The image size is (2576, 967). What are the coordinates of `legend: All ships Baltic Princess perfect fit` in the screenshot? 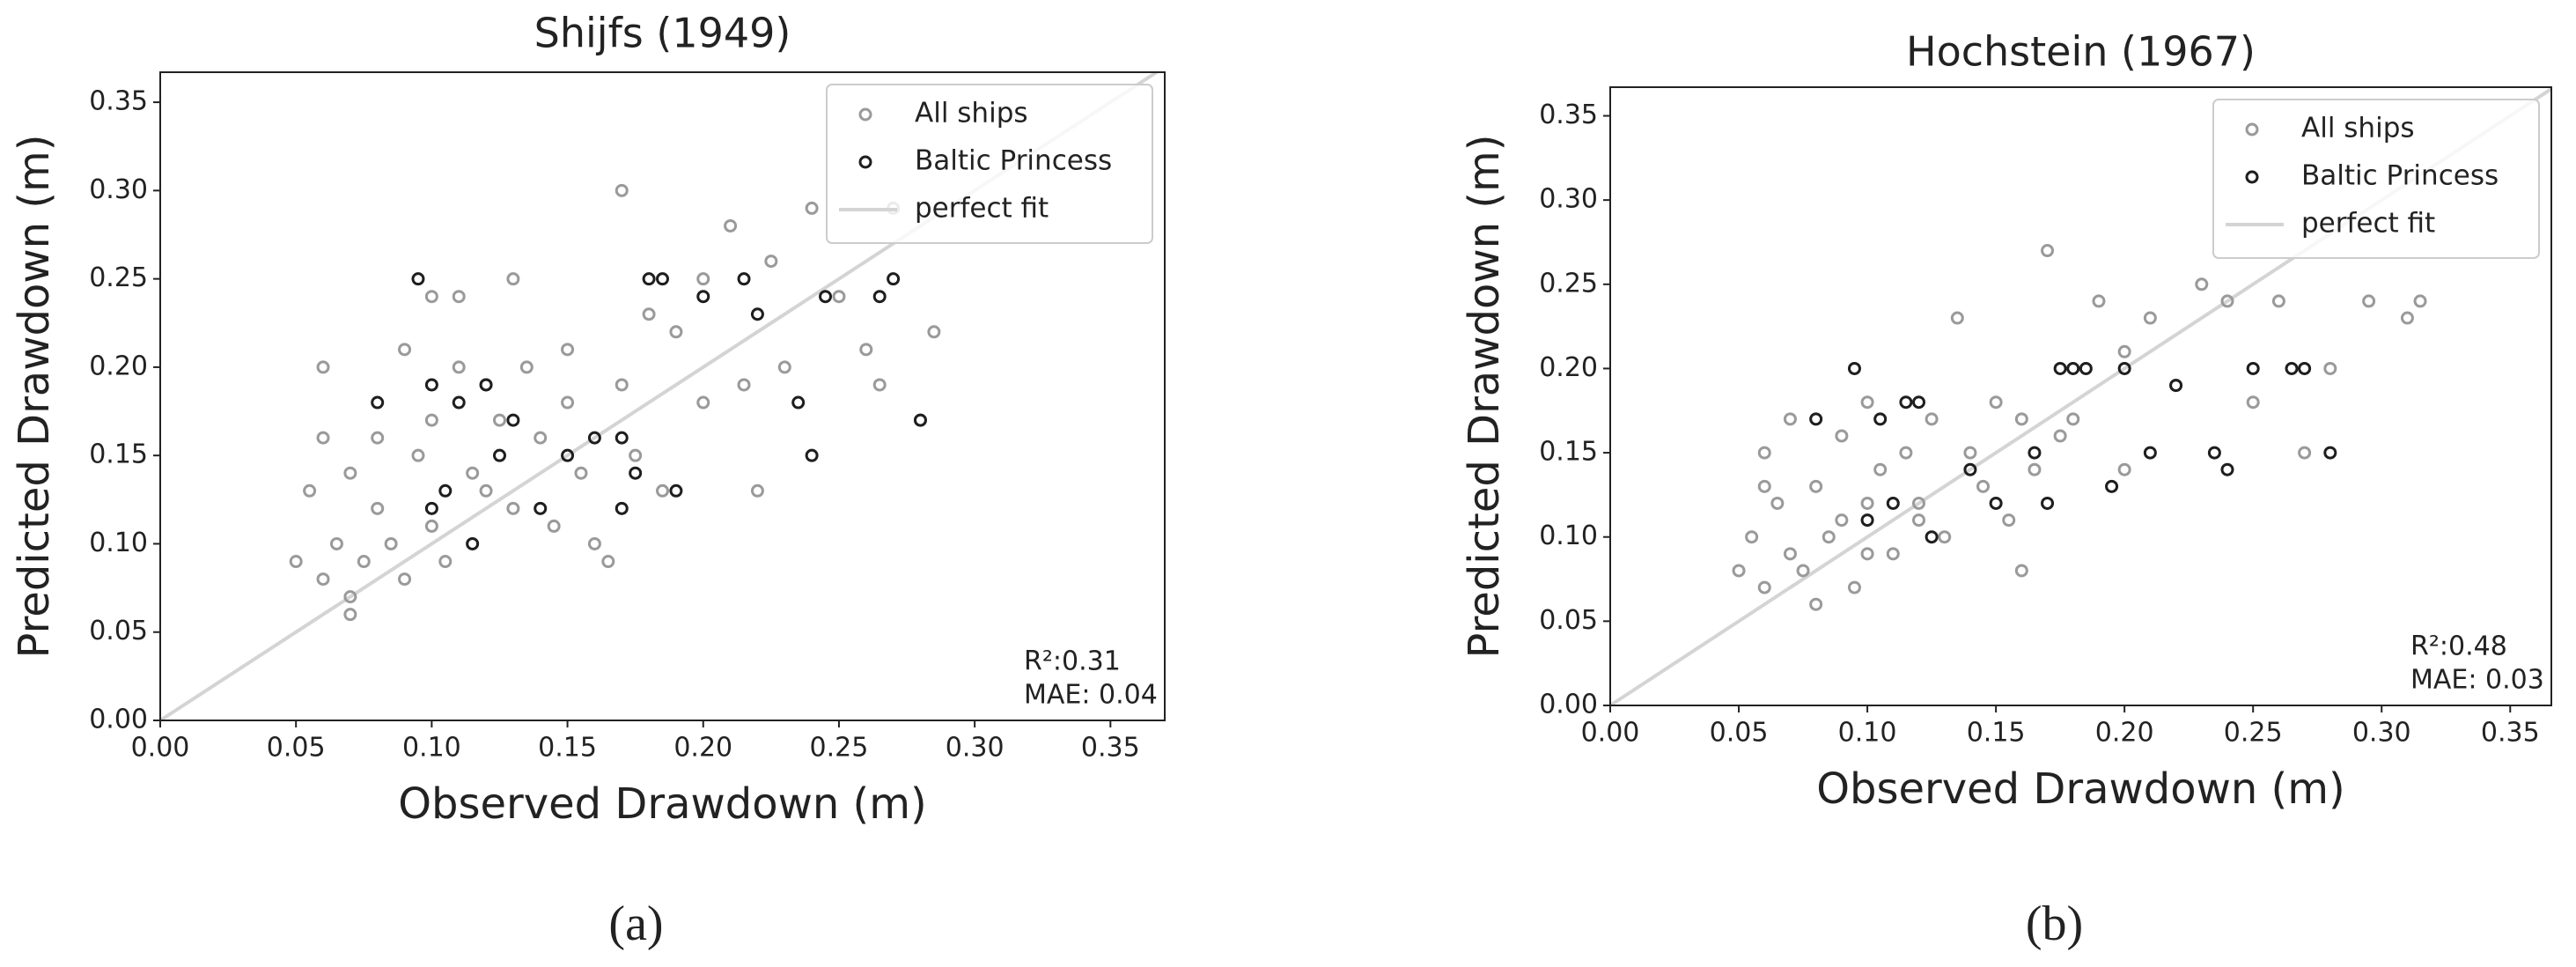 It's located at (2376, 179).